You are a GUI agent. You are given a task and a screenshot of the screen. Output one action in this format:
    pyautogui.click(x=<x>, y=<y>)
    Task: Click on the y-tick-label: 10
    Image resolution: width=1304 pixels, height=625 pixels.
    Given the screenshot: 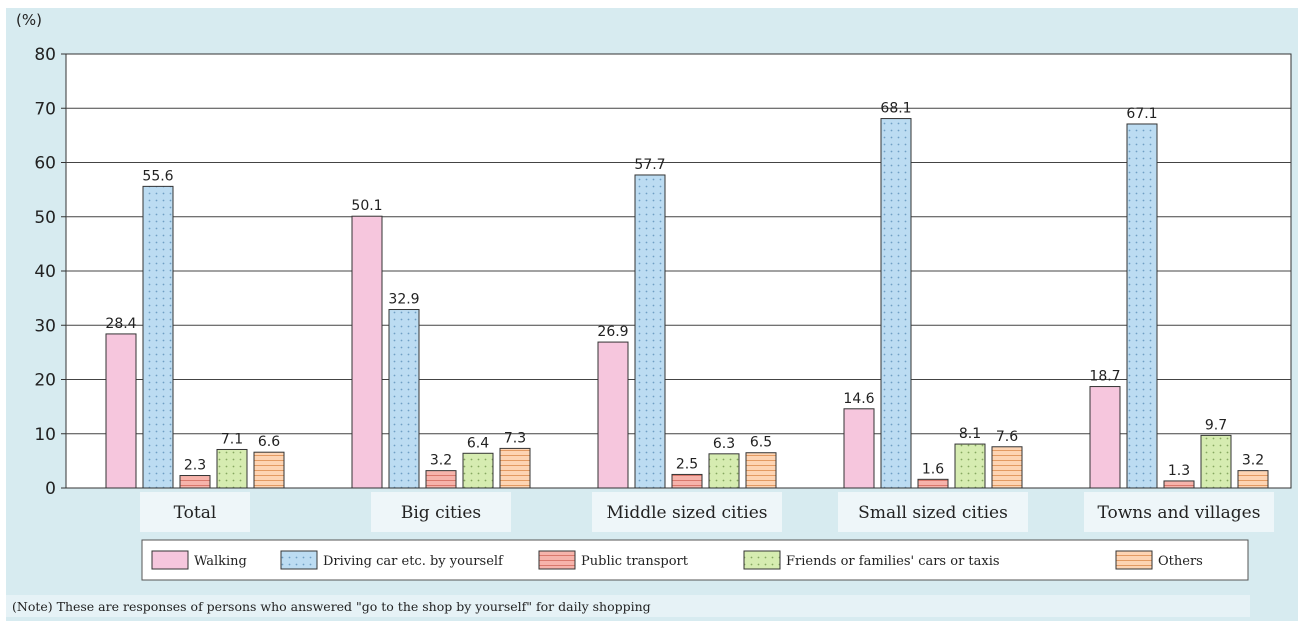 What is the action you would take?
    pyautogui.click(x=45, y=435)
    